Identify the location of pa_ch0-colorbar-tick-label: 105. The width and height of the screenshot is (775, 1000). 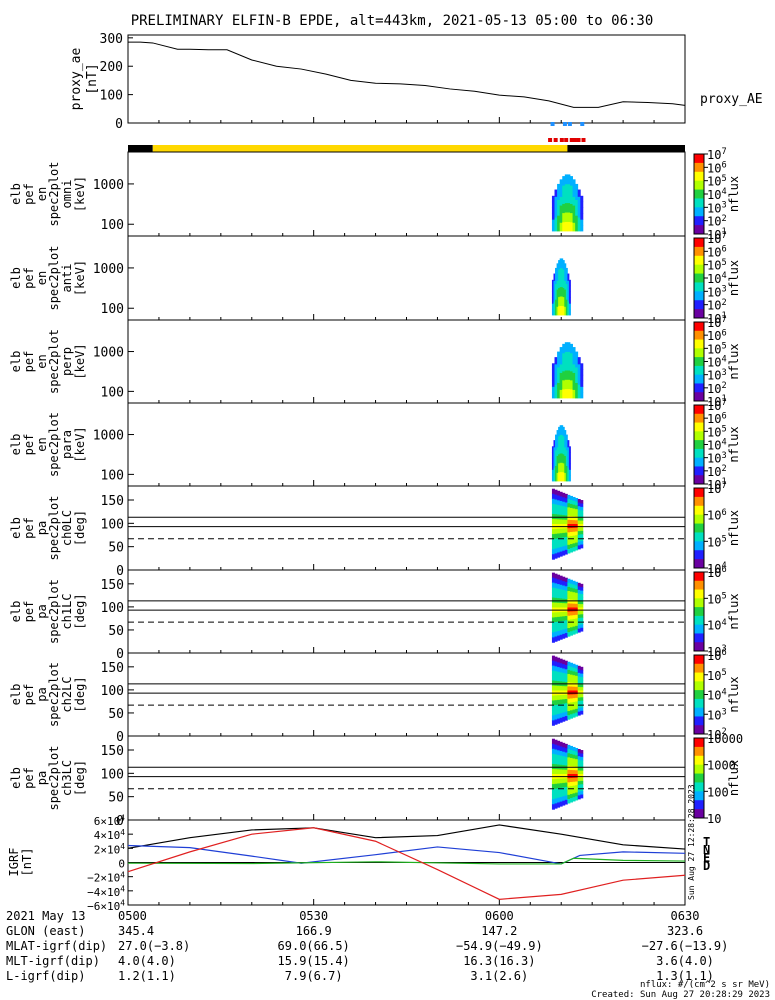
(717, 542).